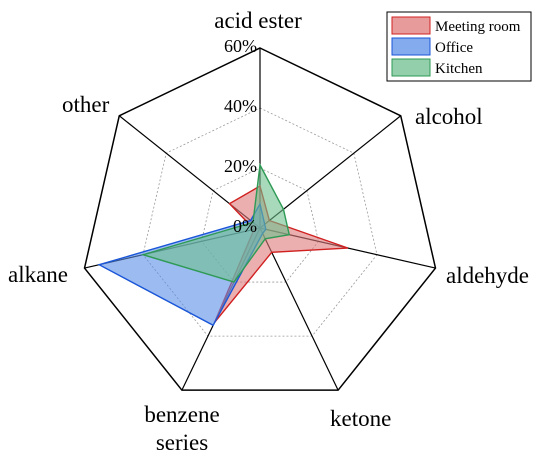  I want to click on category-label: aldehyde, so click(487, 275).